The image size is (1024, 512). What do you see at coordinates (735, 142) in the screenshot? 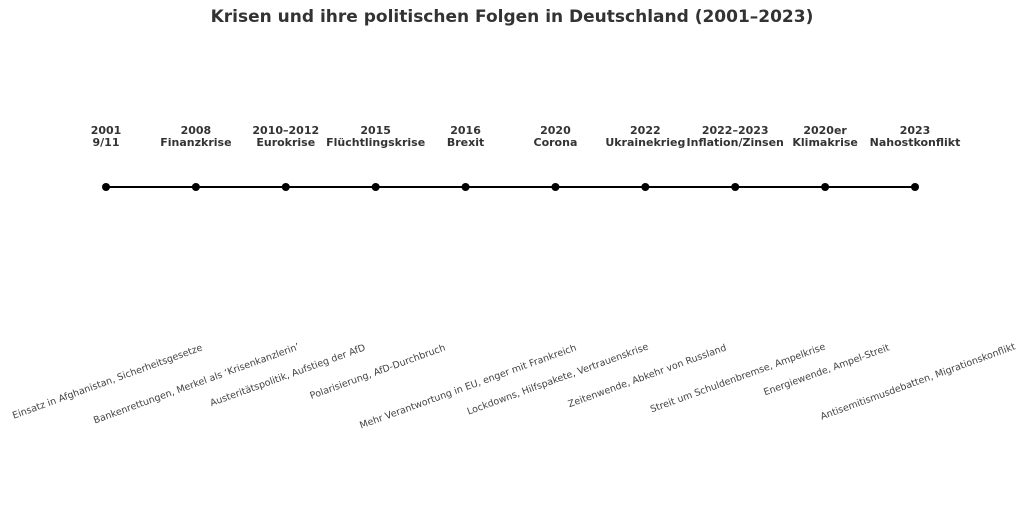
I see `event-label: Inflation/Zinsen` at bounding box center [735, 142].